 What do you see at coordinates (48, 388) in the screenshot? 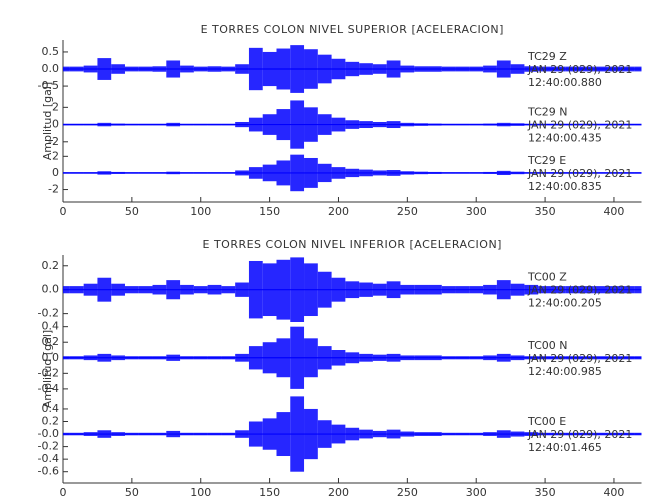
I see `y-tick-label: -0.4` at bounding box center [48, 388].